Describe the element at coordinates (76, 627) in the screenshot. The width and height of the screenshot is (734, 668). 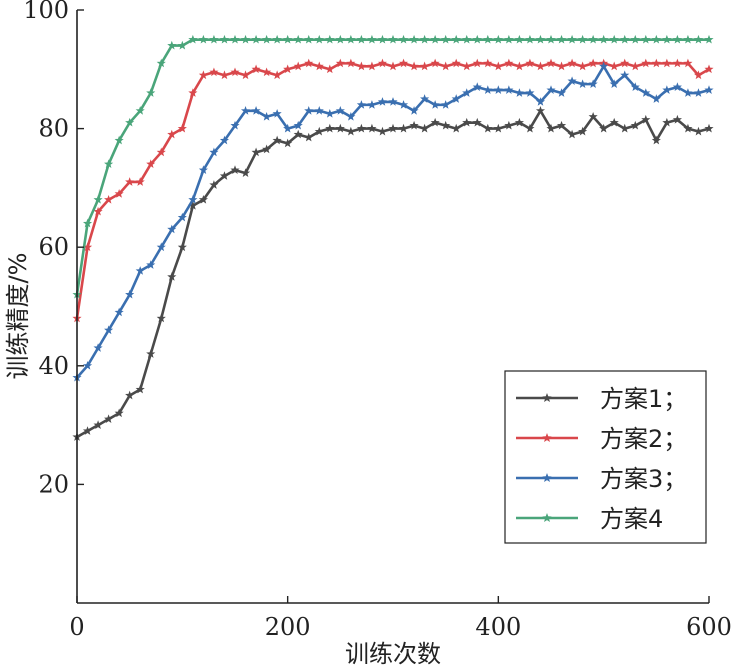
I see `x-tick-label: 0` at that location.